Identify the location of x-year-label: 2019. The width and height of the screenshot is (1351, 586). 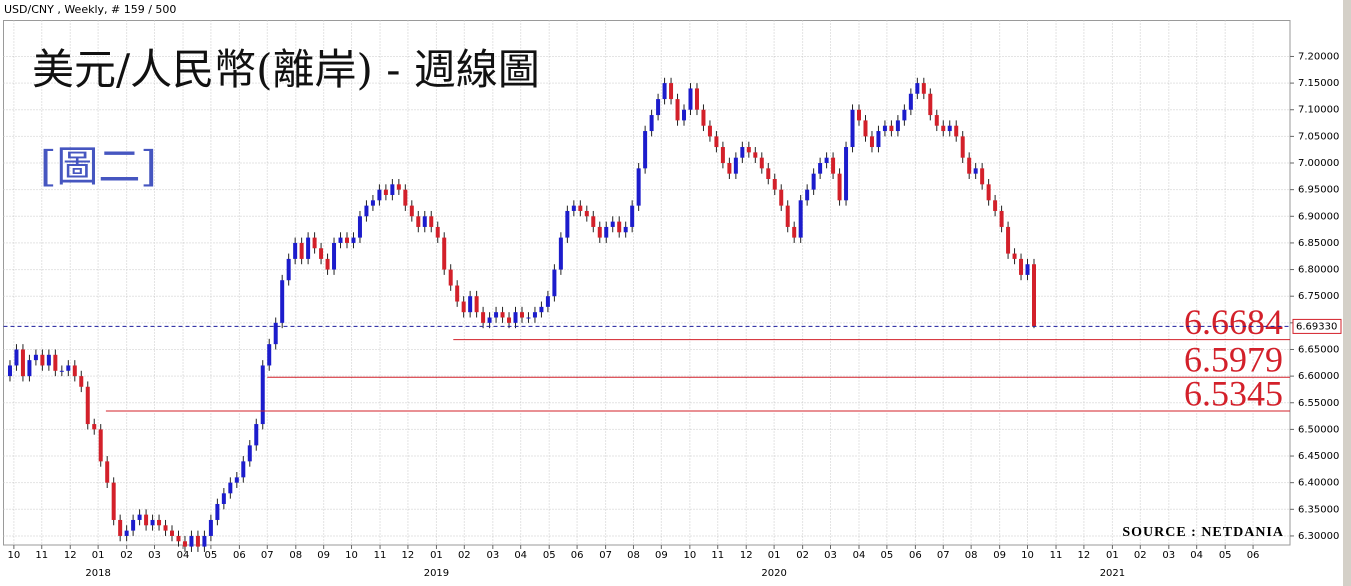
(436, 573).